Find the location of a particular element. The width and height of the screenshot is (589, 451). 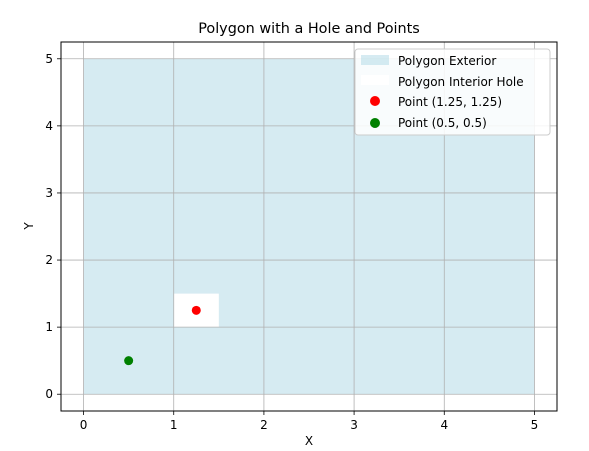

legend-box is located at coordinates (452, 92).